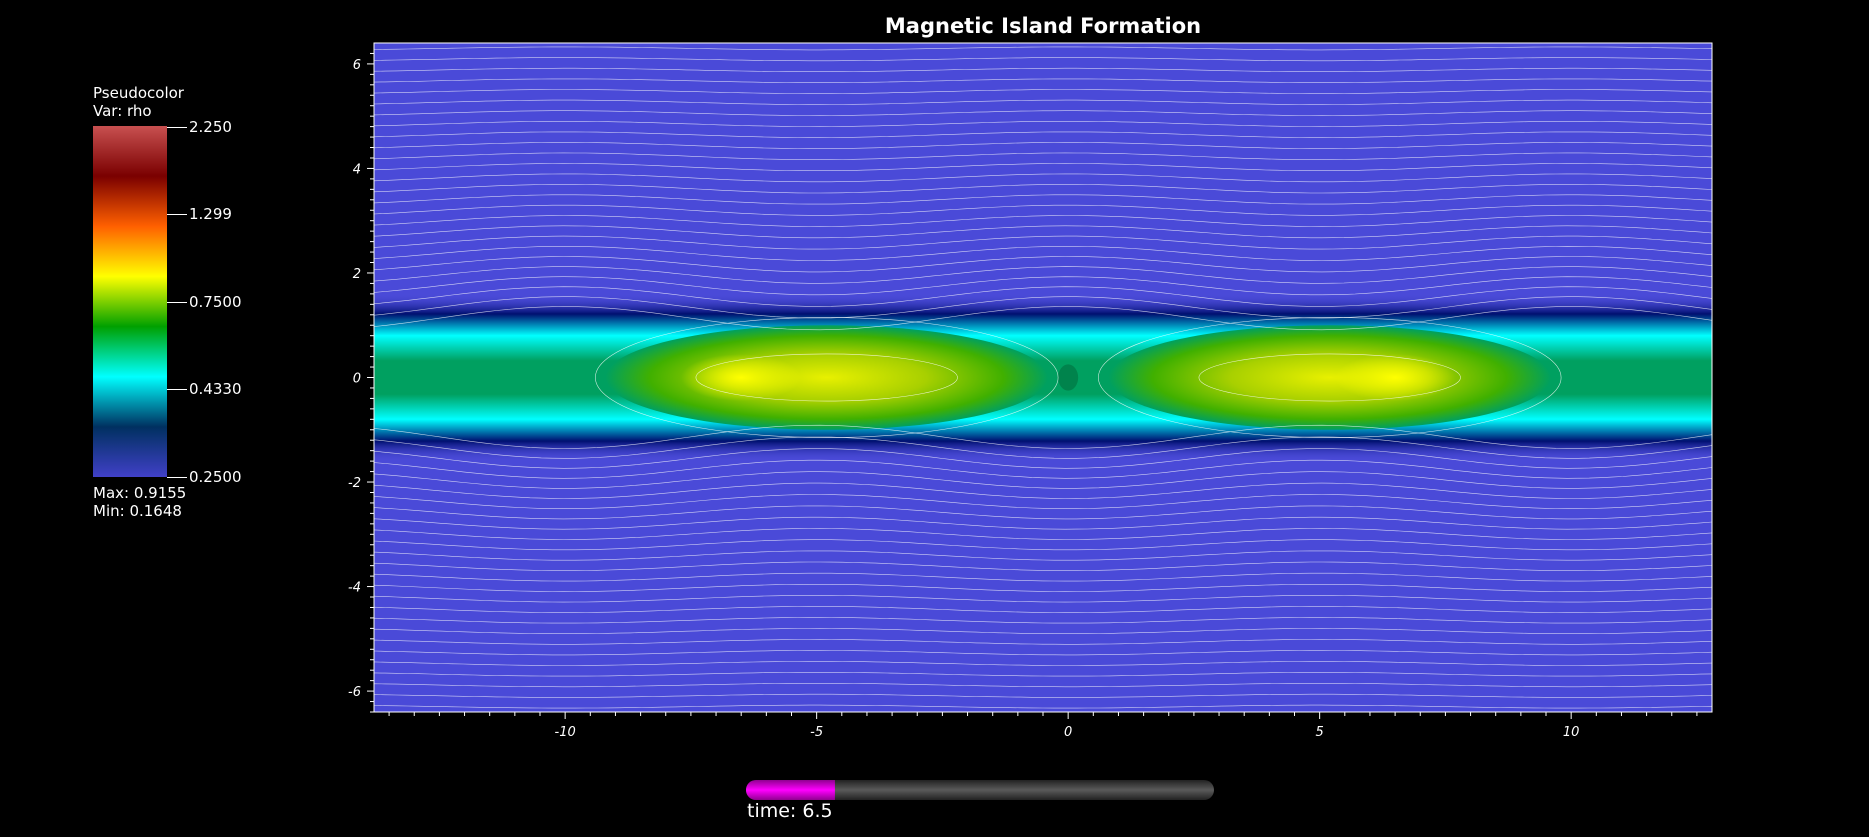 This screenshot has height=837, width=1869. I want to click on colorbar-tick: 0.7500, so click(204, 302).